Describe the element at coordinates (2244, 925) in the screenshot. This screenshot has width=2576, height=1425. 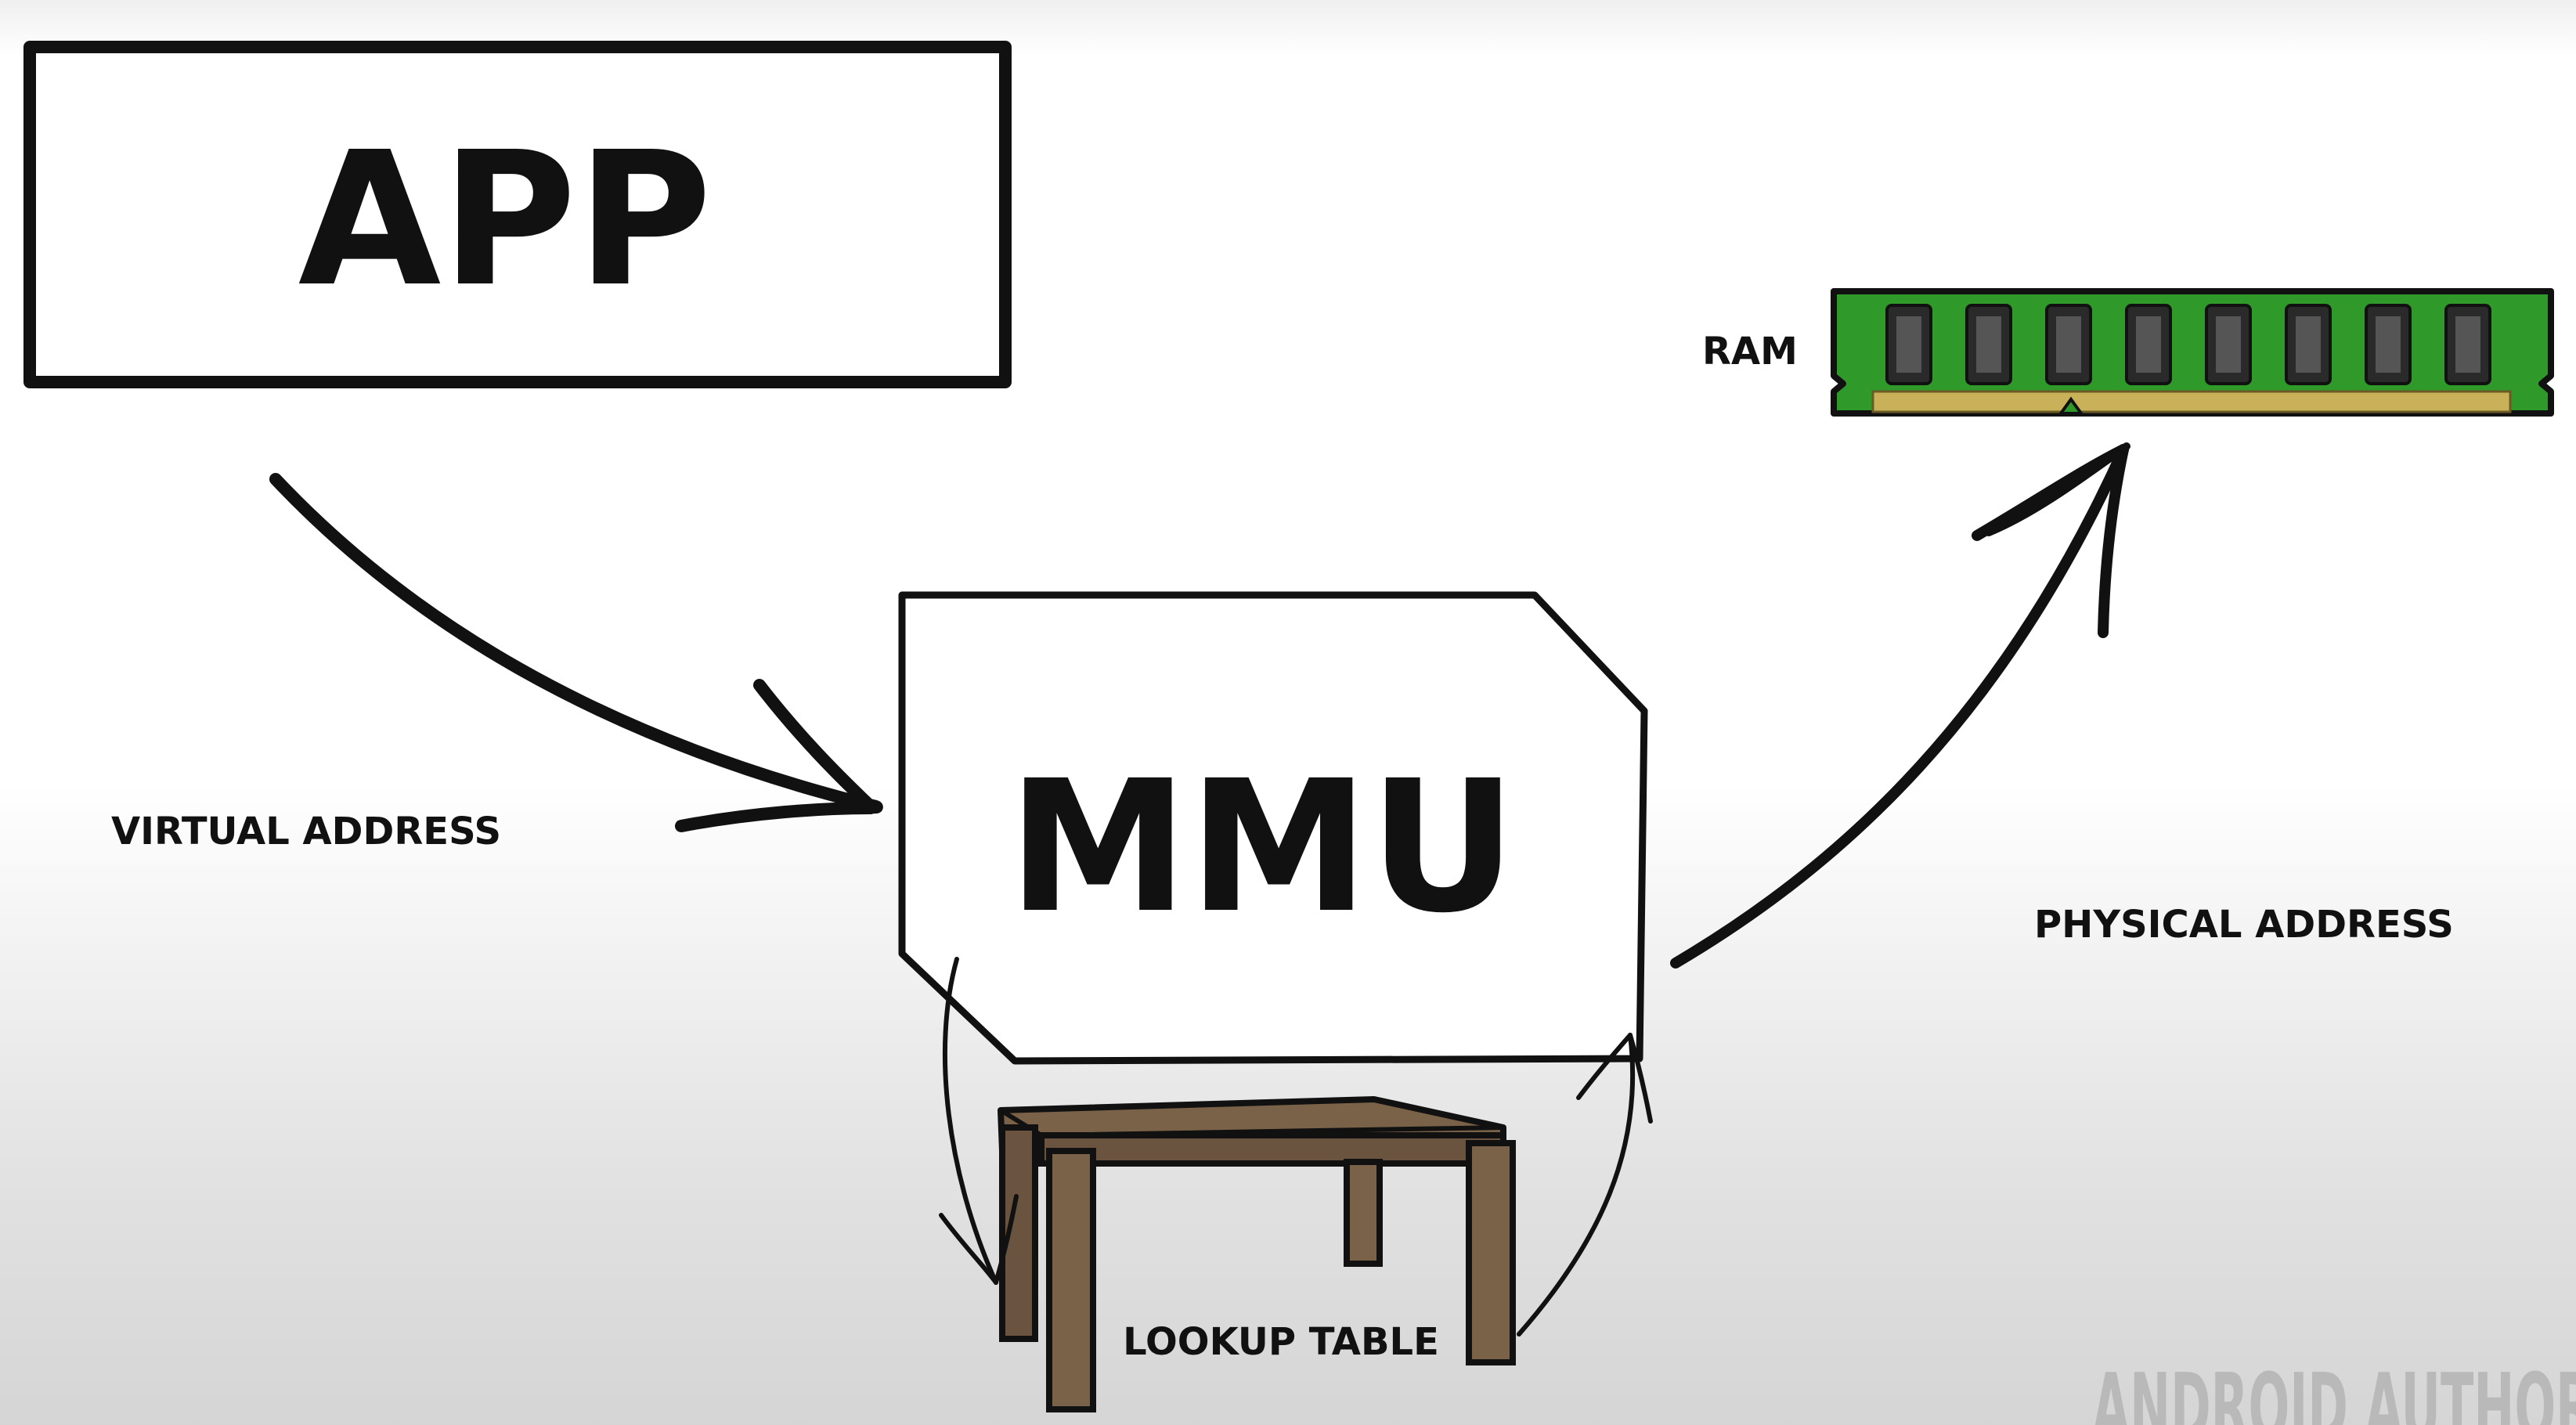
I see `physical-address-label: PHYSICAL ADDRESS` at that location.